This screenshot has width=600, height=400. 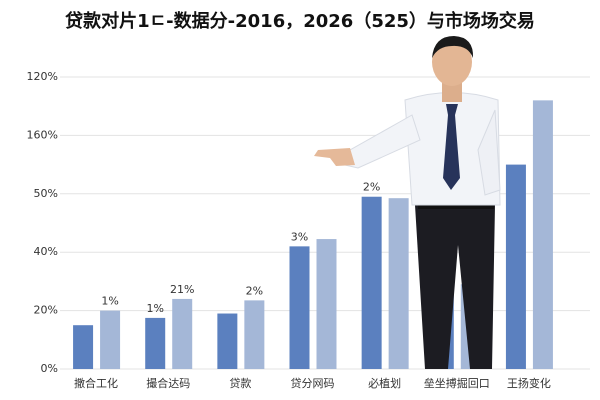 What do you see at coordinates (457, 383) in the screenshot?
I see `x-tick-label: 垒坐搏掘回口` at bounding box center [457, 383].